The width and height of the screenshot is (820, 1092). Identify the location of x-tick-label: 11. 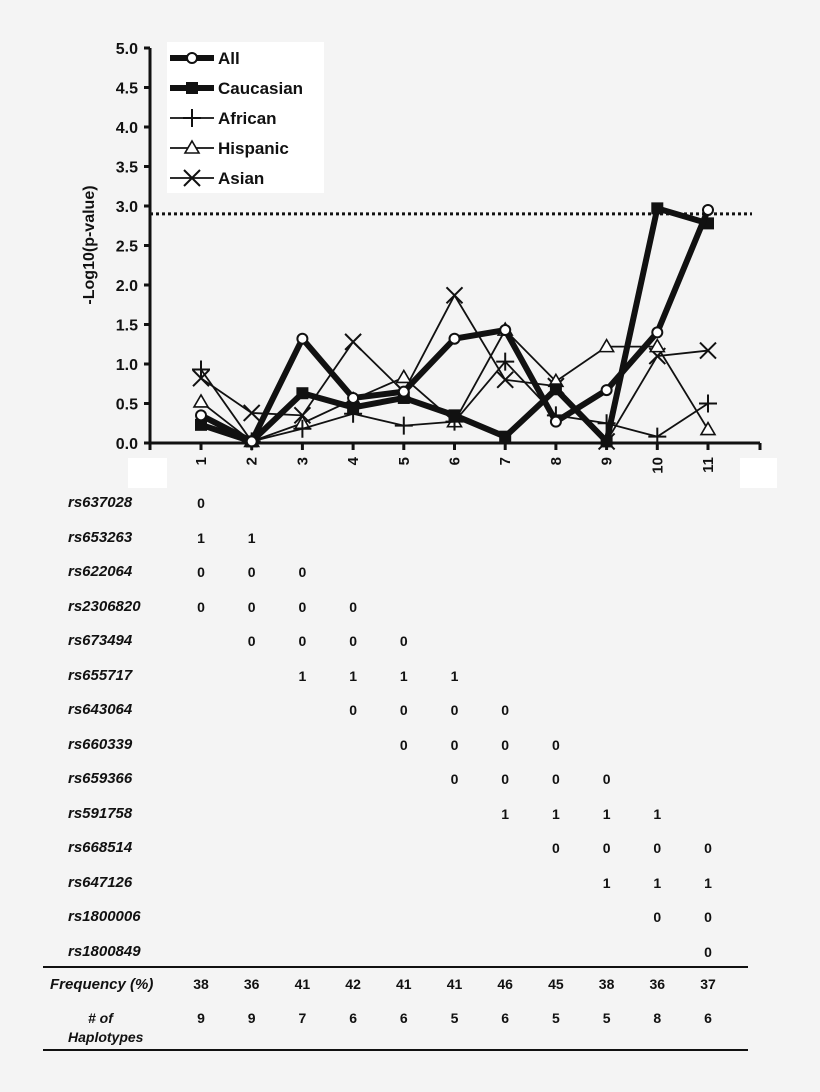
(708, 465).